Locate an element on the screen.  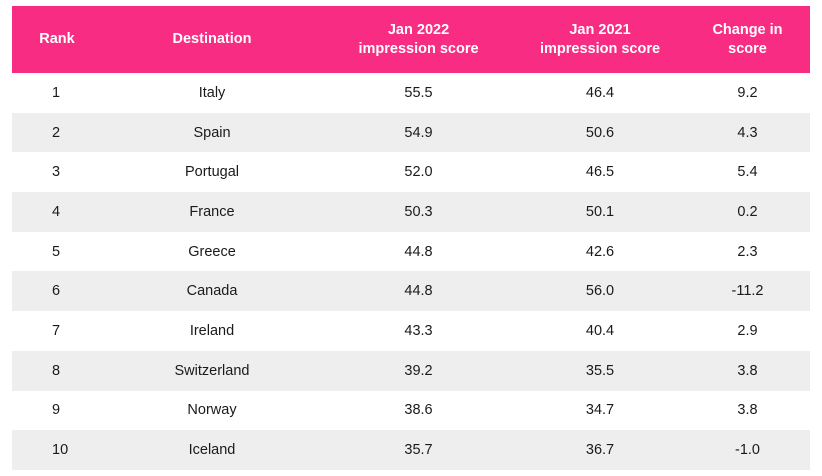
cell-change: 9.2 is located at coordinates (747, 93).